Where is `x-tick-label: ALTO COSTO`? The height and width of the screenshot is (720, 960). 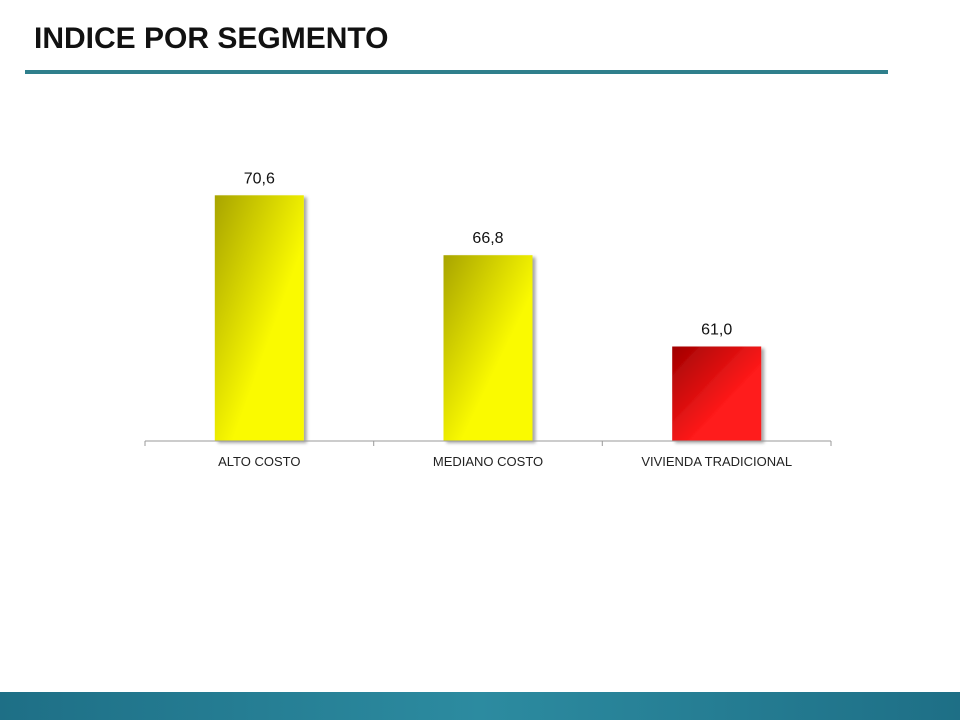 x-tick-label: ALTO COSTO is located at coordinates (259, 461).